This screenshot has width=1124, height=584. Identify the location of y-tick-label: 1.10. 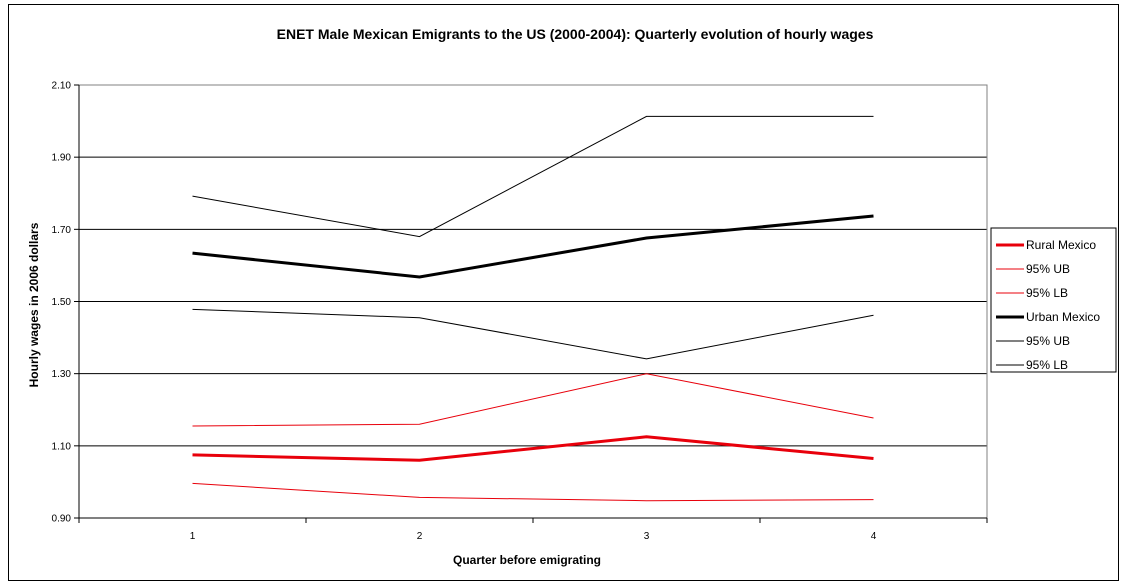
(62, 446).